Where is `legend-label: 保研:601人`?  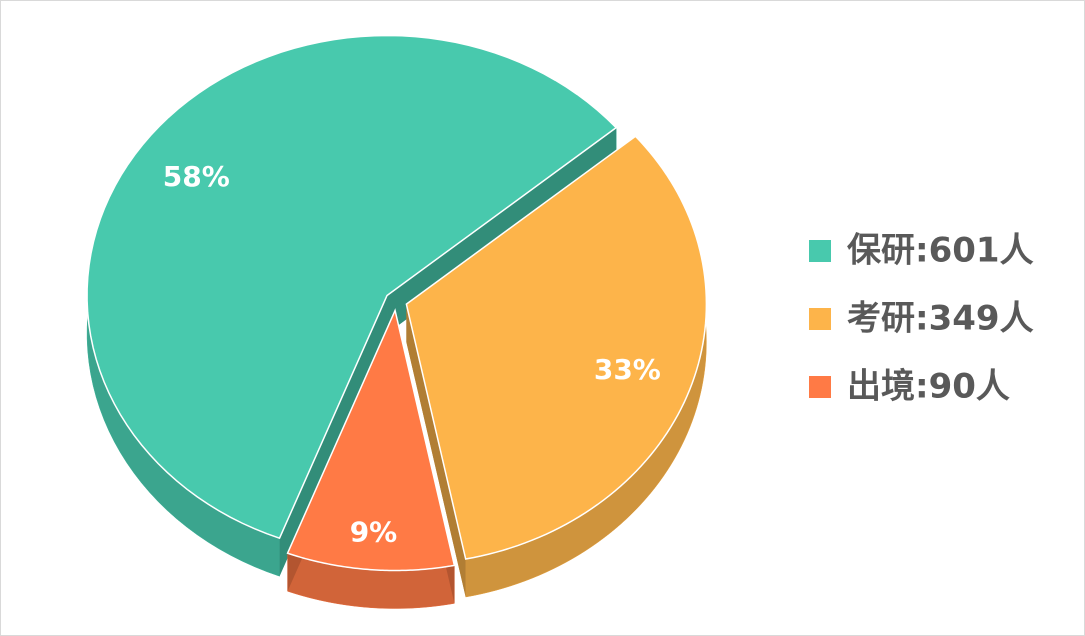 legend-label: 保研:601人 is located at coordinates (940, 251).